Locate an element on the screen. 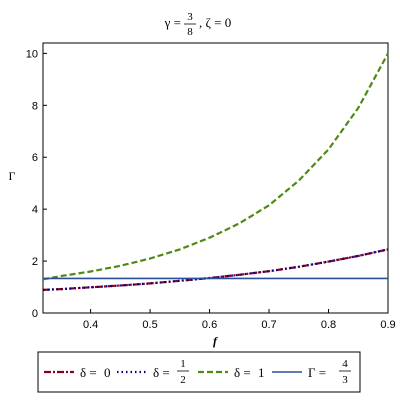 This screenshot has height=400, width=400. x-tick-label: 0.5 is located at coordinates (149, 325).